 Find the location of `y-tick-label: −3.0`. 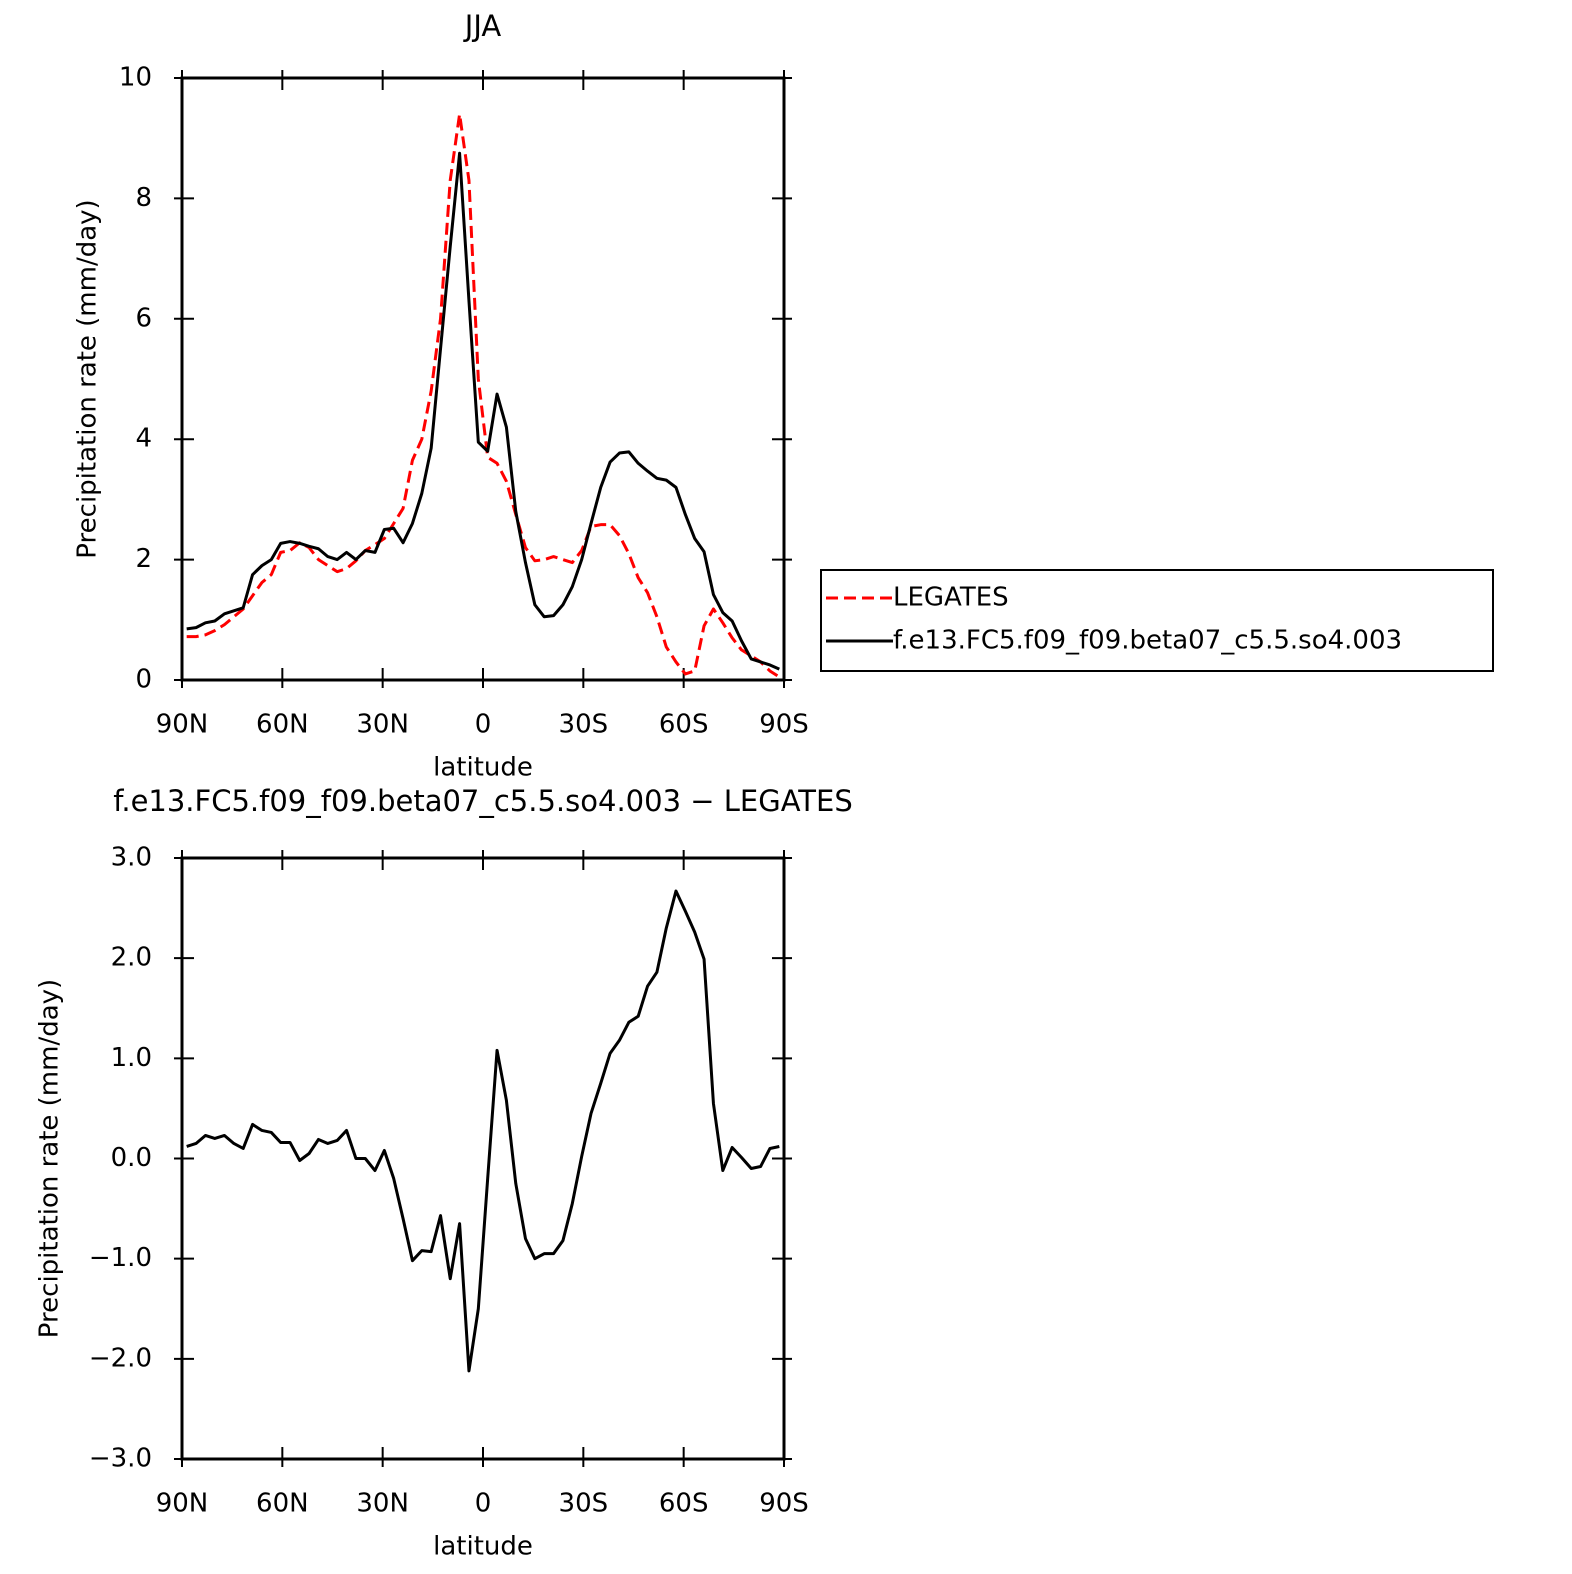

y-tick-label: −3.0 is located at coordinates (120, 1459).